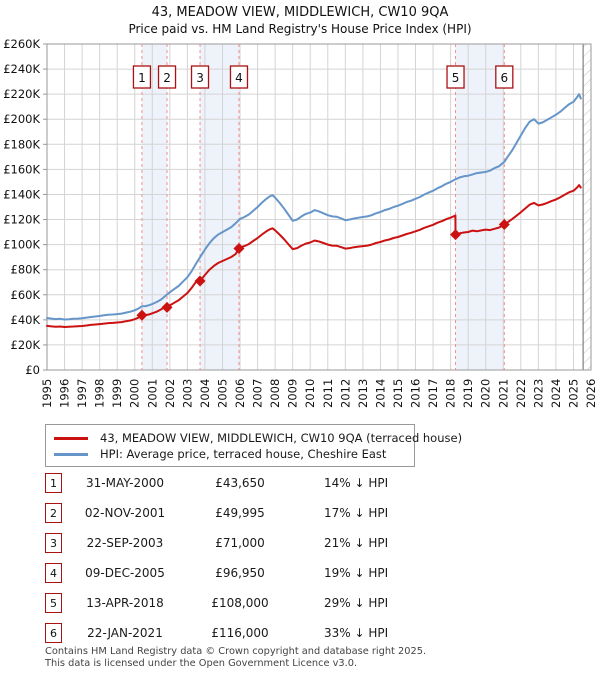  Describe the element at coordinates (591, 393) in the screenshot. I see `svg-text: 2026` at that location.